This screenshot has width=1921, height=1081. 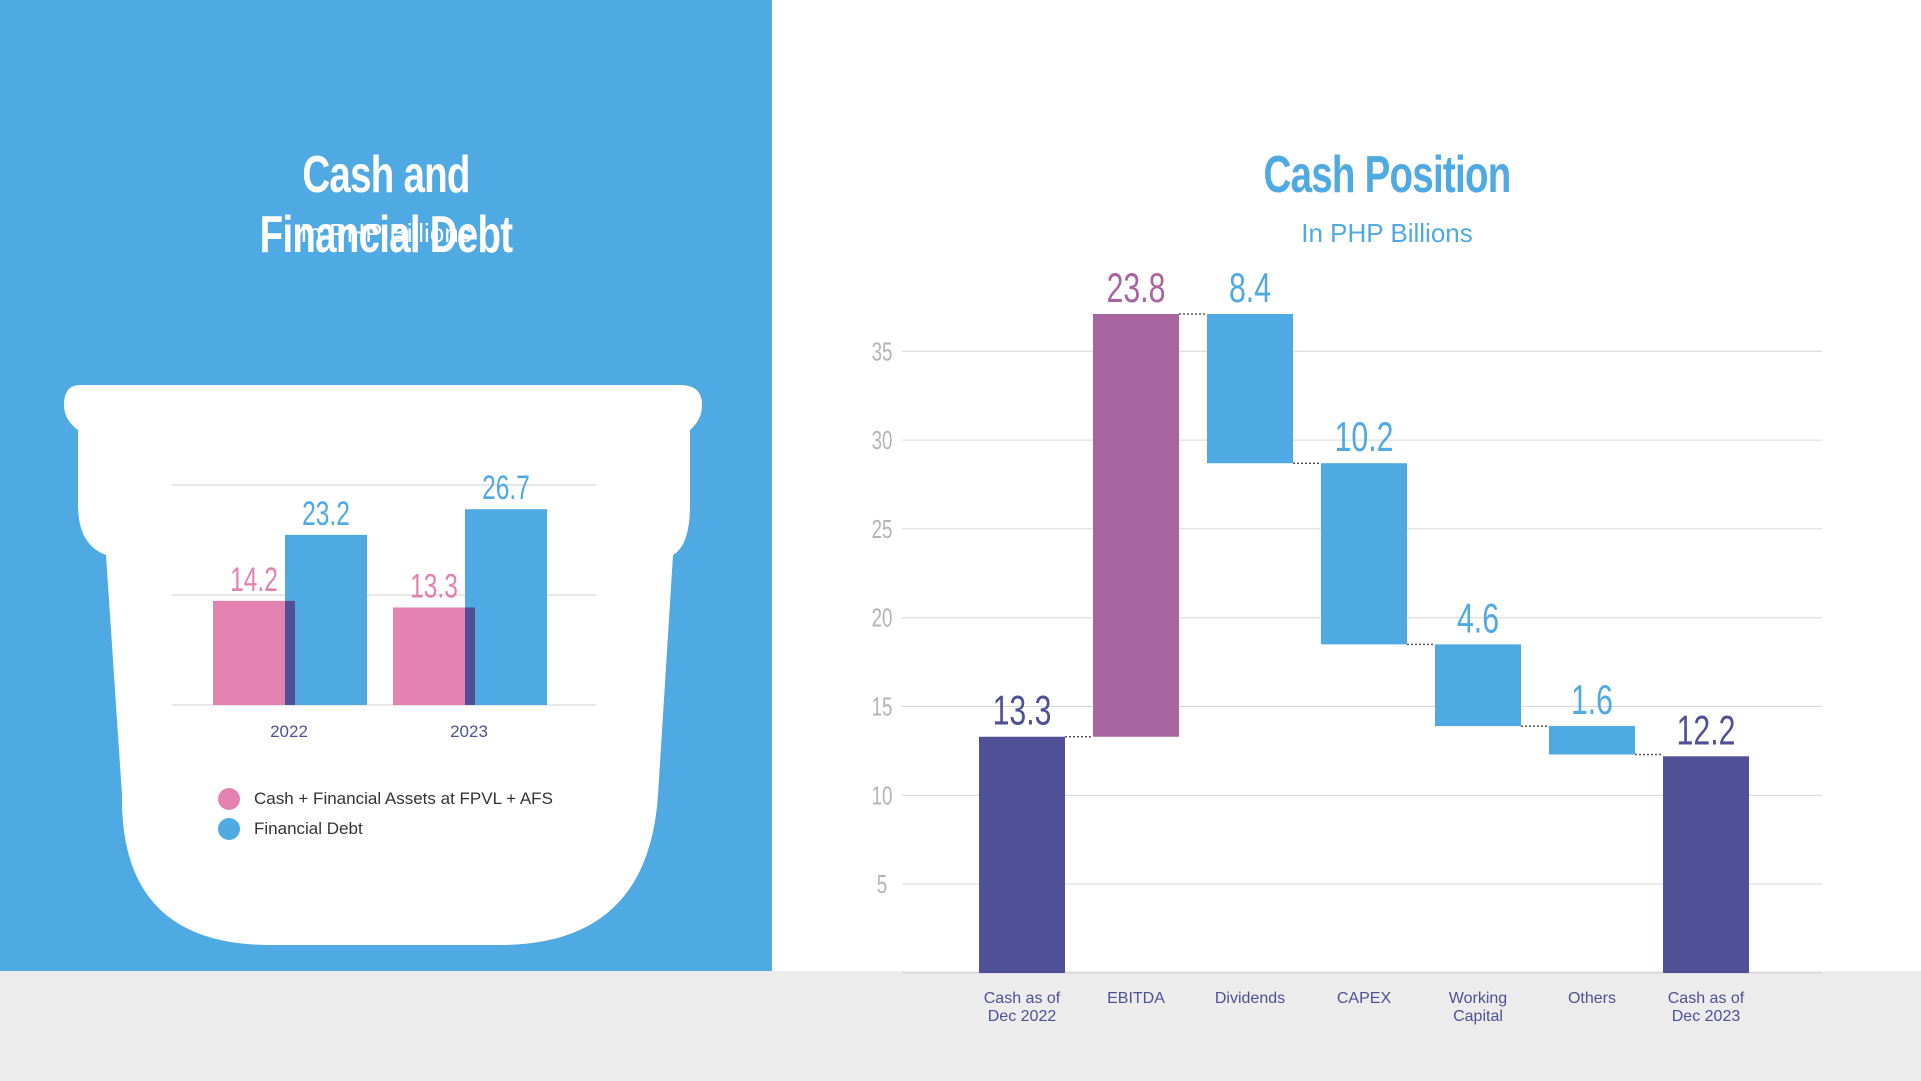 What do you see at coordinates (1022, 1016) in the screenshot?
I see `x-tick-0-1: Dec 2022` at bounding box center [1022, 1016].